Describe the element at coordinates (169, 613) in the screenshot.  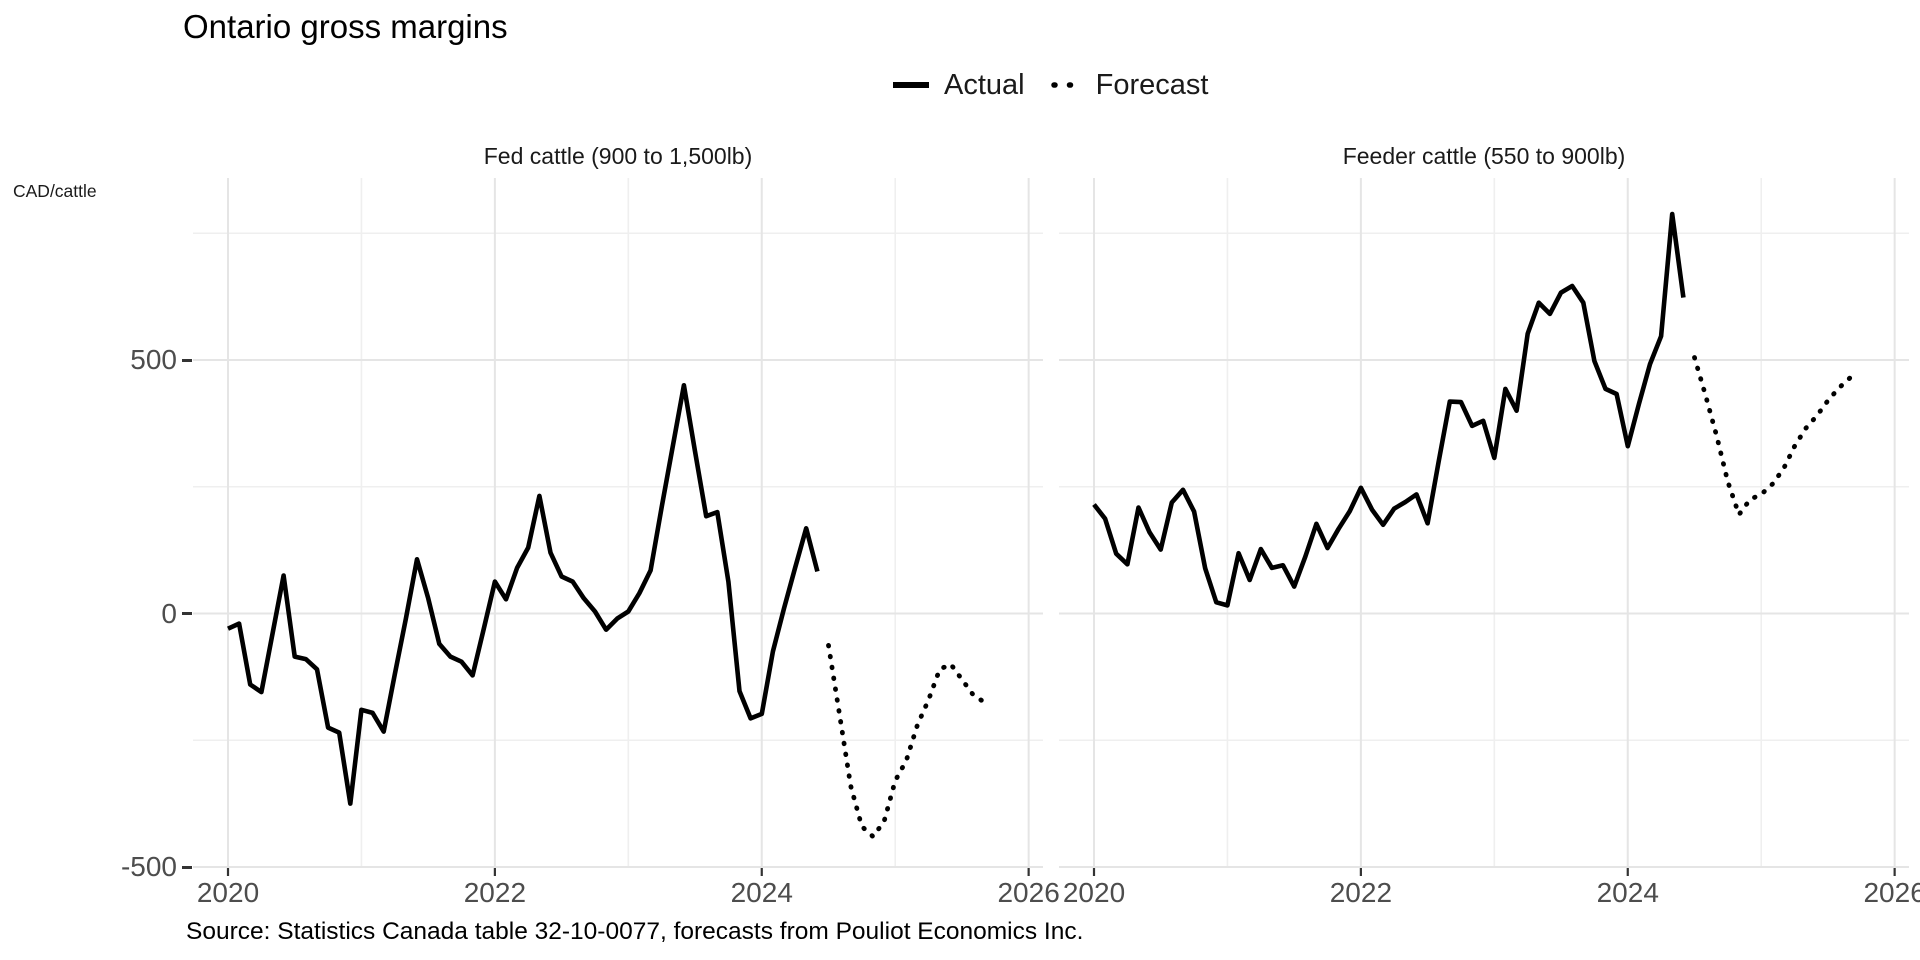
I see `y-axis-label: 0` at that location.